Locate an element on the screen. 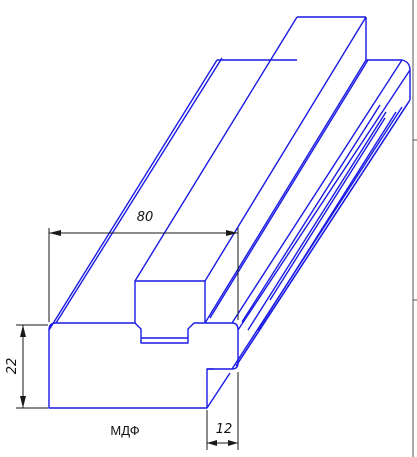 The width and height of the screenshot is (417, 457). front-profile-outline is located at coordinates (143, 365).